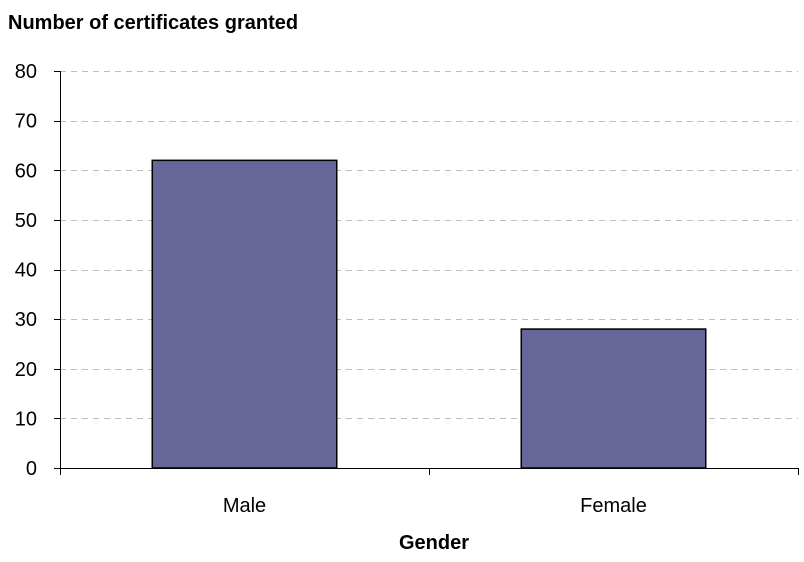  I want to click on x-tick-label-male: Male, so click(244, 506).